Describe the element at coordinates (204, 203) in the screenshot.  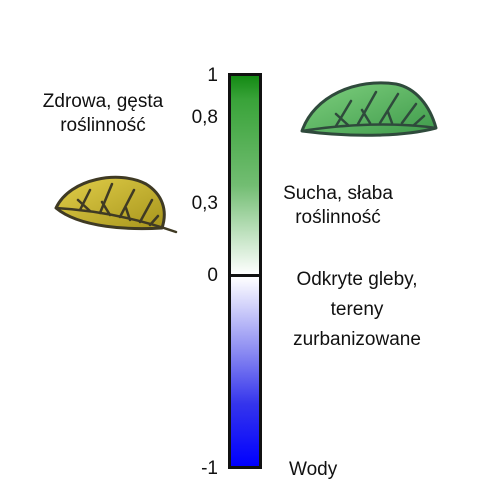
I see `tick-label-0-3: 0,3` at that location.